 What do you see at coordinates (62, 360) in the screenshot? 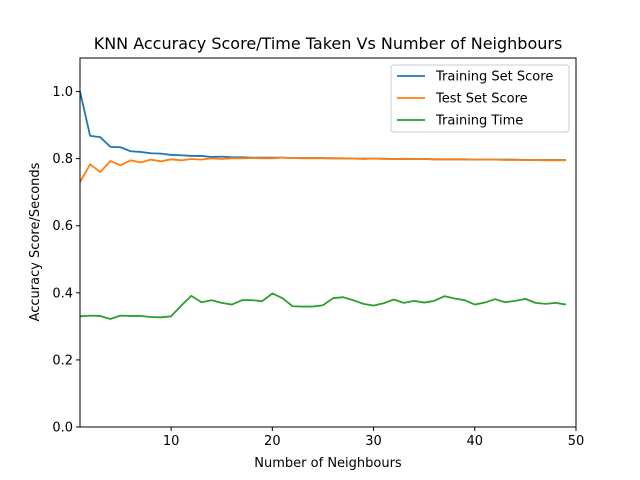
I see `y-tick-label: 0.2` at bounding box center [62, 360].